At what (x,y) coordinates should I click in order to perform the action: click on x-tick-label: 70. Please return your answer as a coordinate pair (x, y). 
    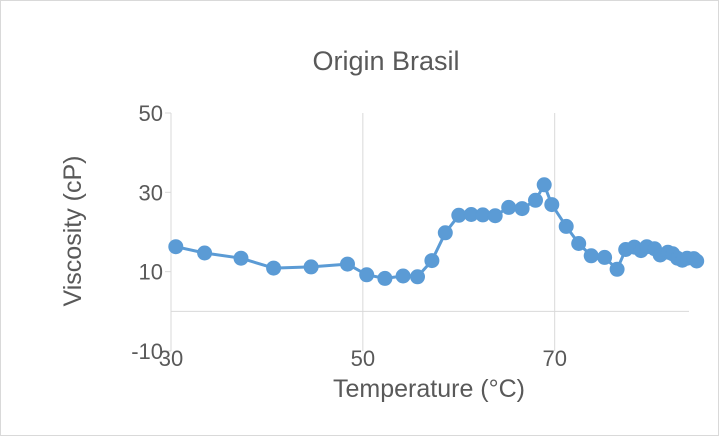
    Looking at the image, I should click on (554, 358).